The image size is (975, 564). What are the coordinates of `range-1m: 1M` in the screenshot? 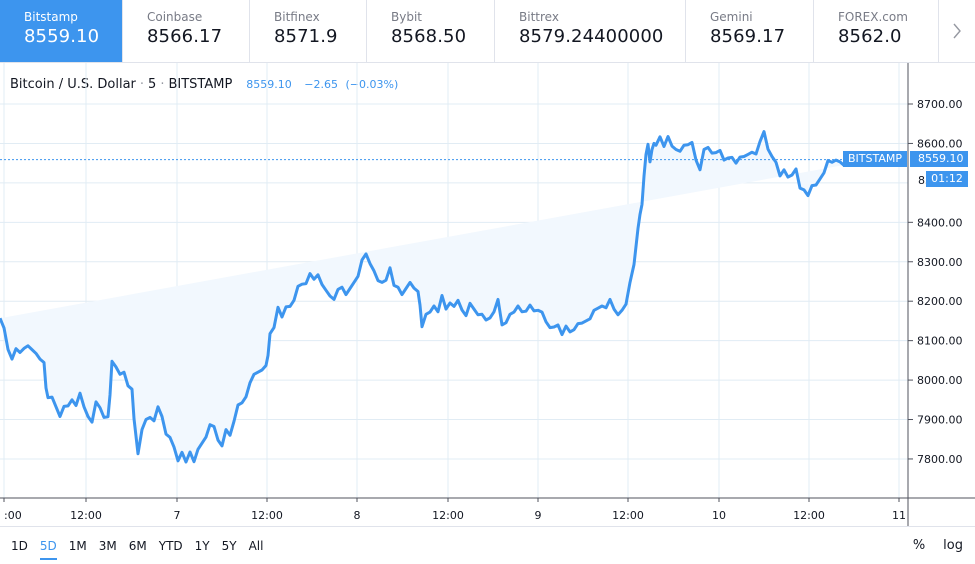 It's located at (77, 546).